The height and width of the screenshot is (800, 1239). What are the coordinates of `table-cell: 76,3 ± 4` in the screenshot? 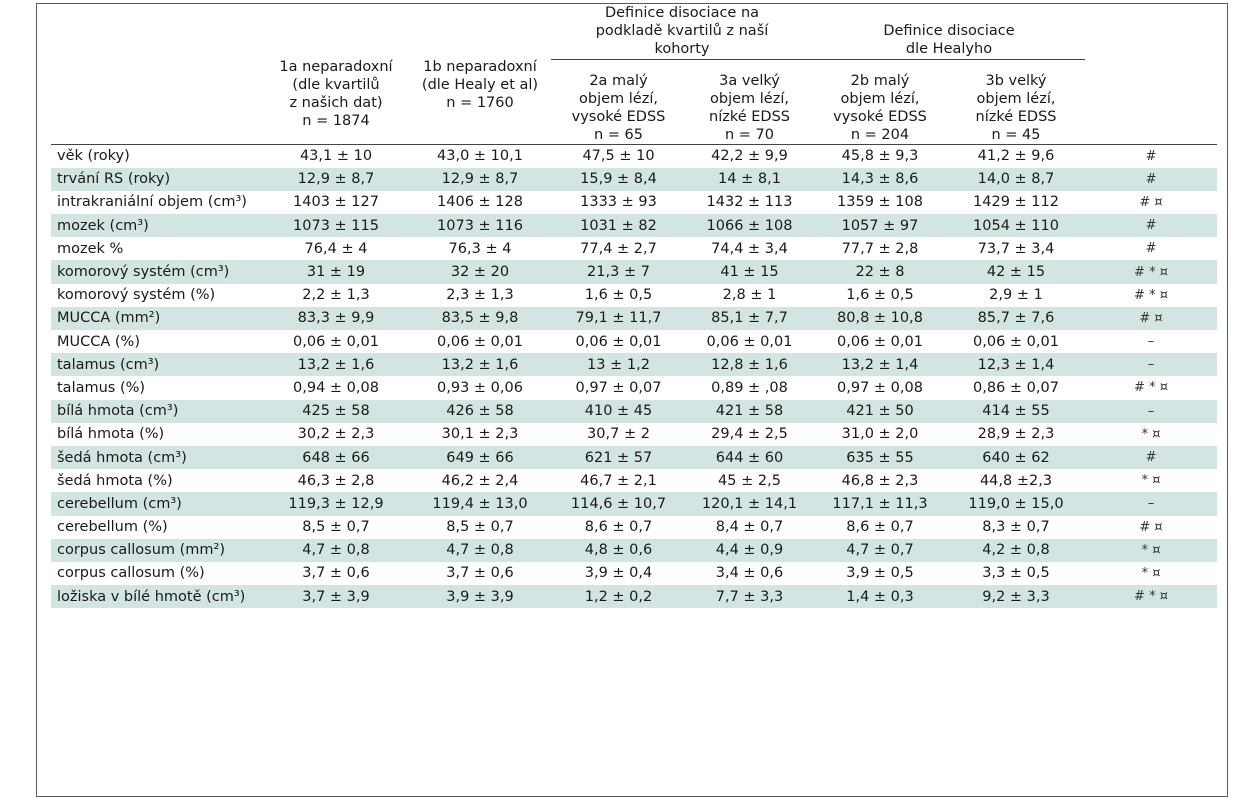 It's located at (480, 248).